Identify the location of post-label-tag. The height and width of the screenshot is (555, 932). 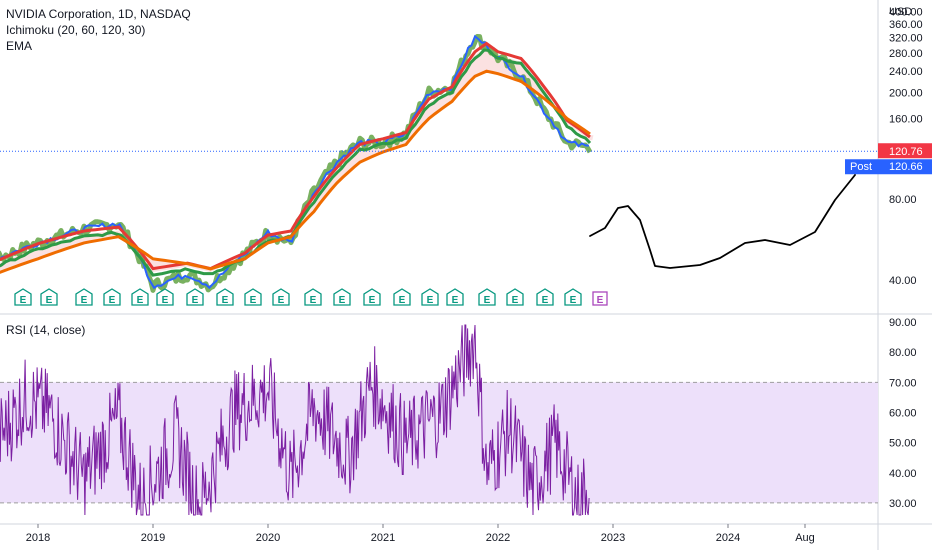
(861, 167).